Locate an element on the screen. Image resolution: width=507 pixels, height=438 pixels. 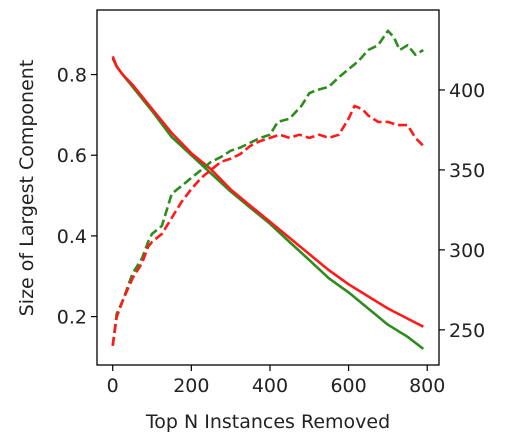
y-tick-label-left: 0.6 is located at coordinates (72, 156).